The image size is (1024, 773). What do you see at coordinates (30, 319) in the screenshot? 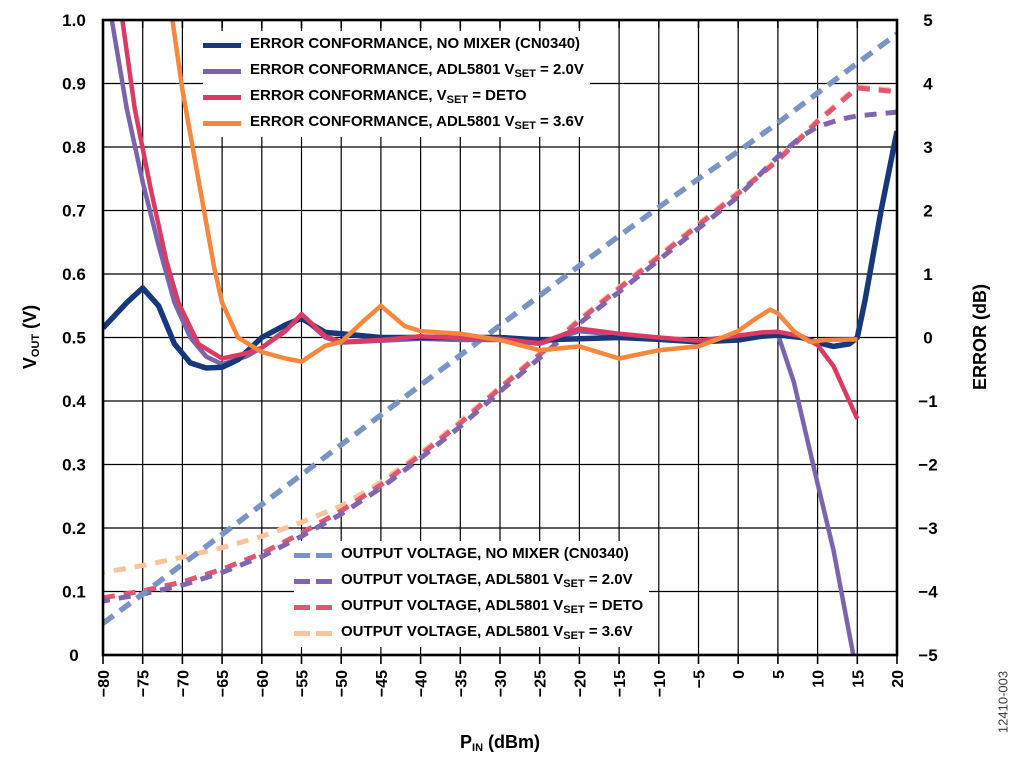
I see `axis-title-post: (V)` at bounding box center [30, 319].